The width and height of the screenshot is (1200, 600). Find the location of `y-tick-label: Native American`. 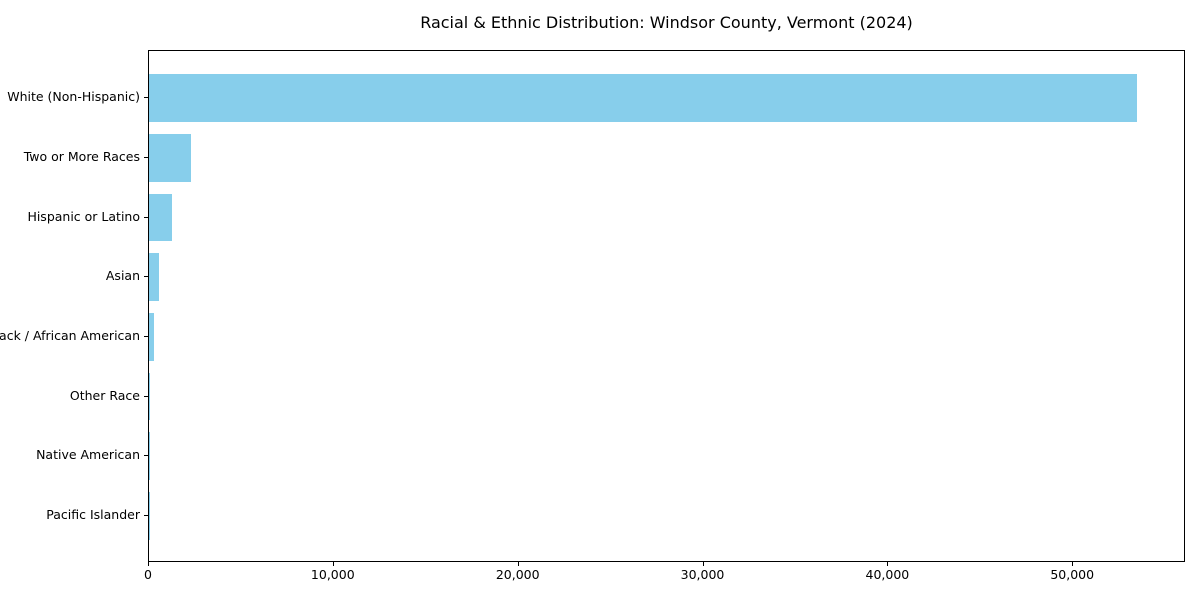

y-tick-label: Native American is located at coordinates (88, 455).